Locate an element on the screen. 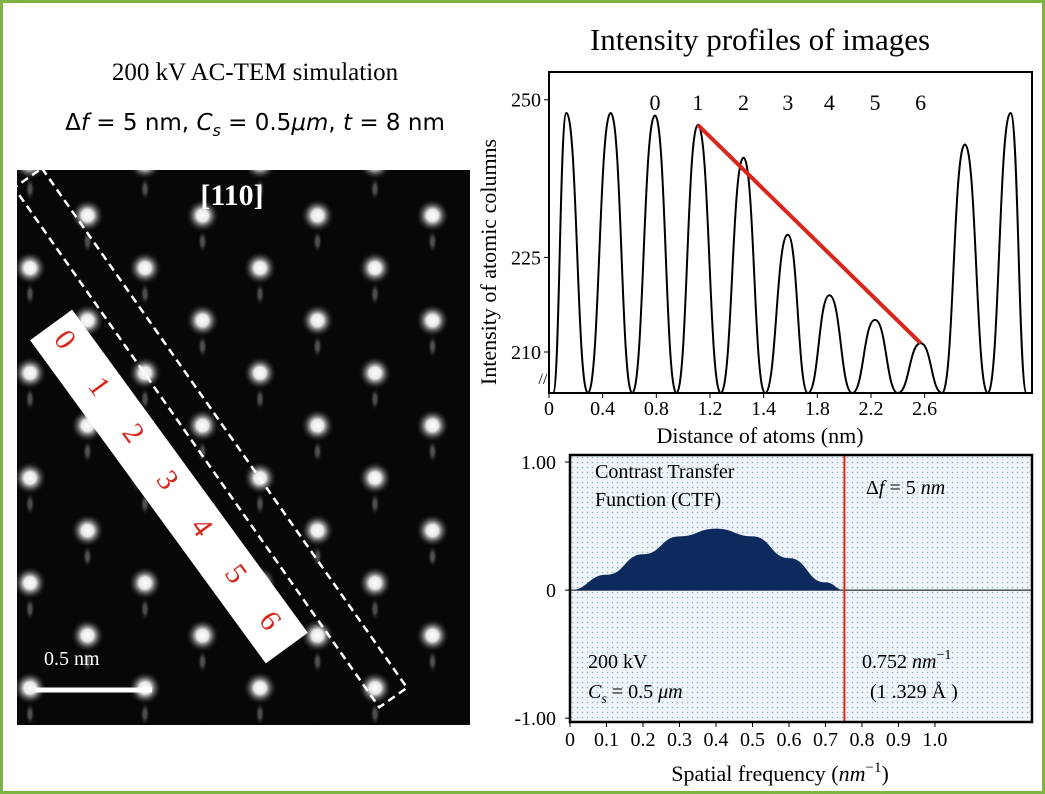 The height and width of the screenshot is (794, 1045). chart-title: Intensity profiles of images is located at coordinates (760, 39).